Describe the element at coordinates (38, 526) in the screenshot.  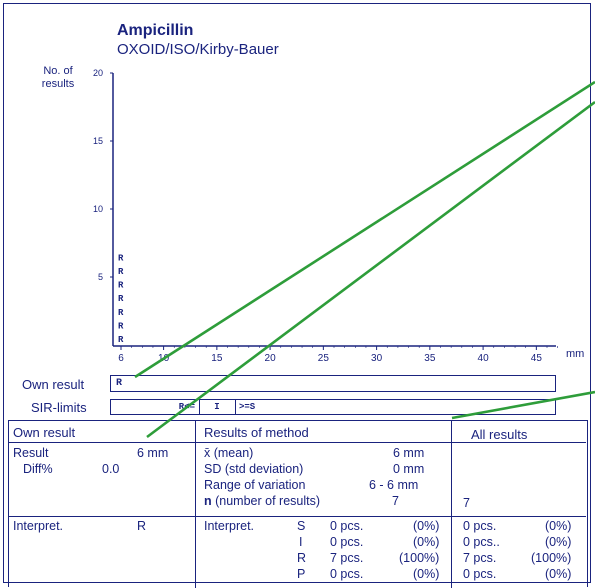
I see `own-interpret-label: Interpret.` at that location.